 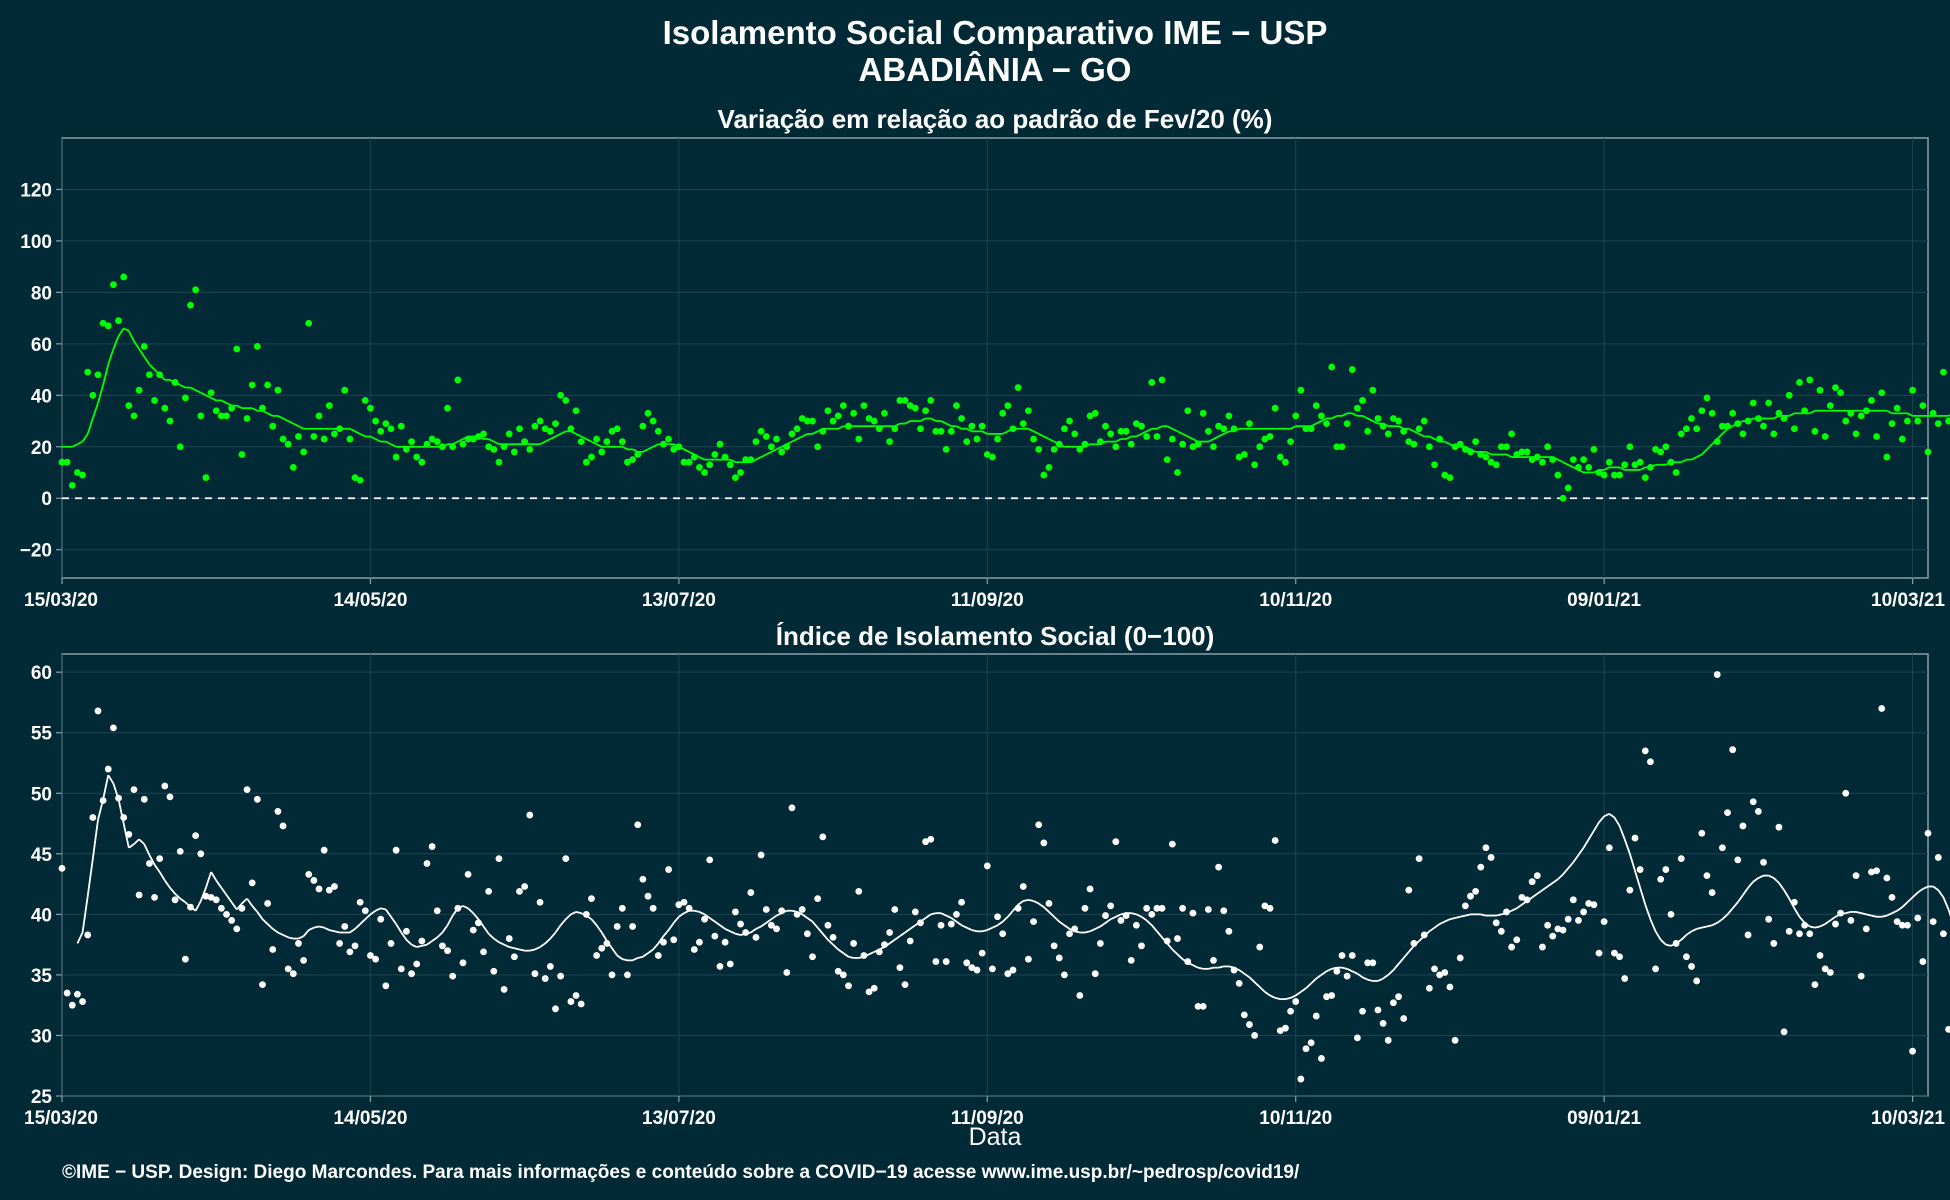 I want to click on x-tick-label: 10/11/20, so click(x=1295, y=600).